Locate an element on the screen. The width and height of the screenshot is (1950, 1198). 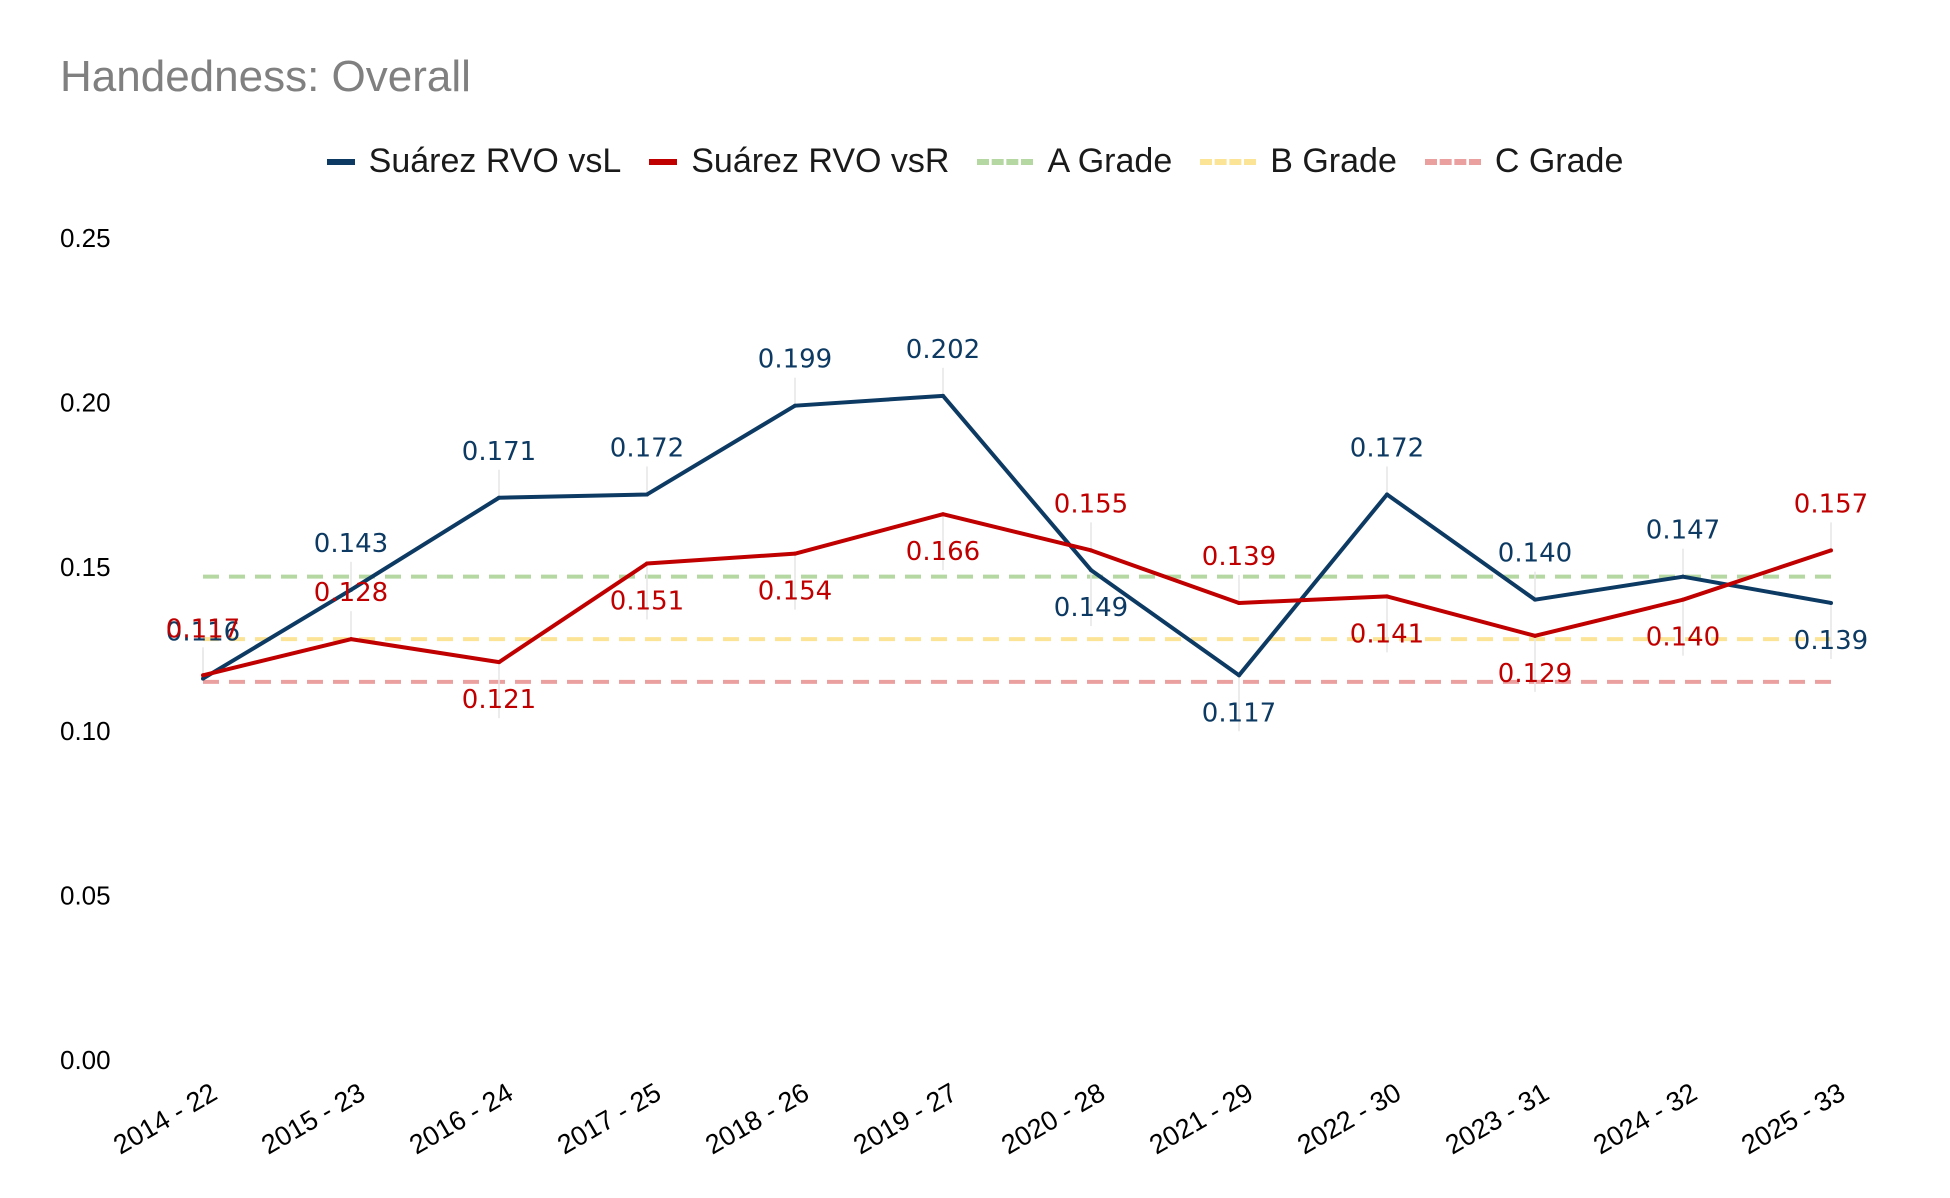
legend-swatch-vsl is located at coordinates (340, 161).